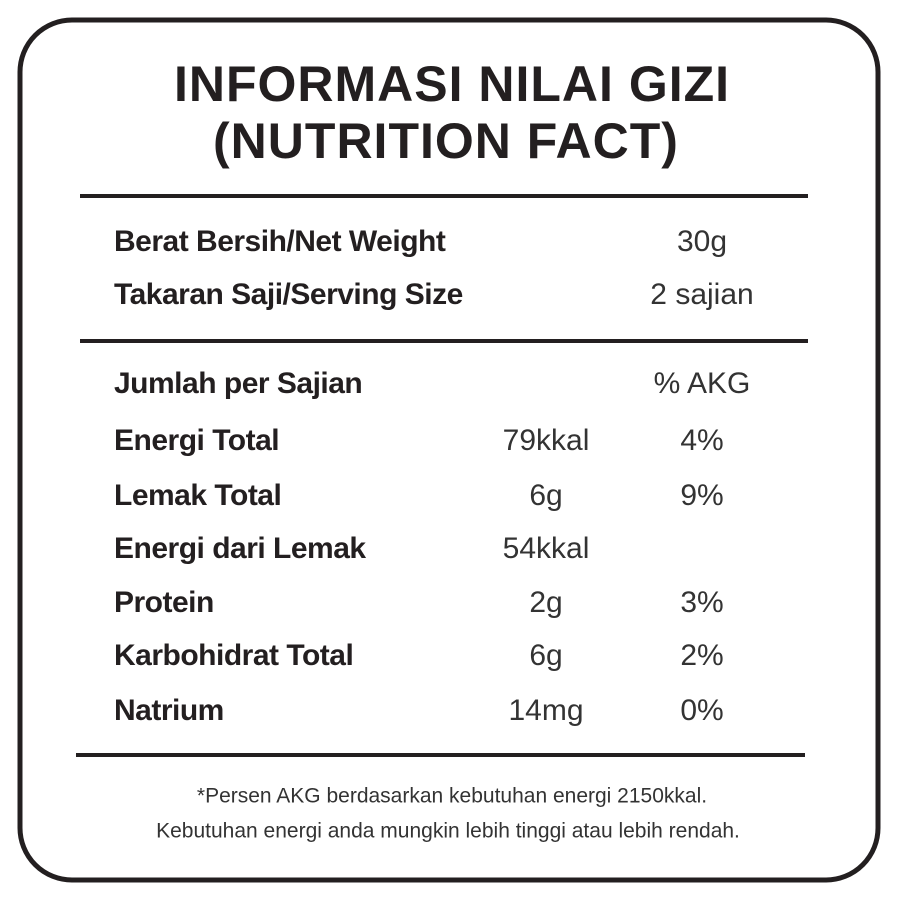  Describe the element at coordinates (196, 440) in the screenshot. I see `nutrient-label: Energi Total` at that location.